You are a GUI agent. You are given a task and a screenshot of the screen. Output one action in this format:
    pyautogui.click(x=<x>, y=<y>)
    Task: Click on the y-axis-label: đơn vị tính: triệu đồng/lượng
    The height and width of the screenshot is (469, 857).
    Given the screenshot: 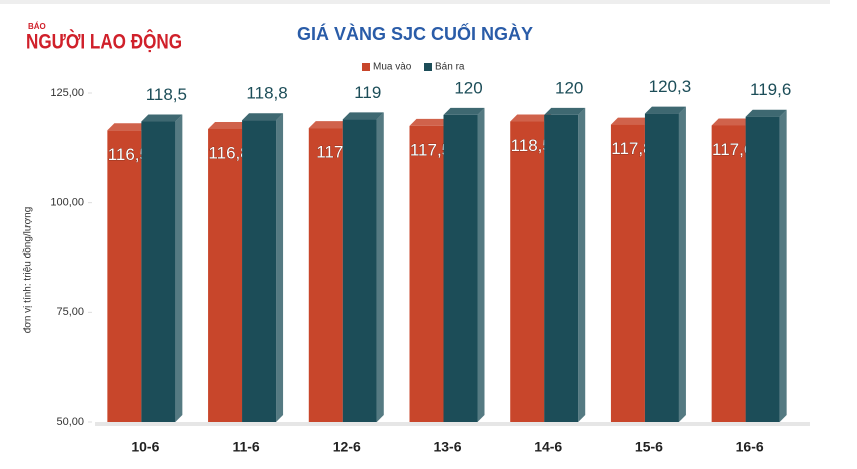 What is the action you would take?
    pyautogui.click(x=28, y=270)
    